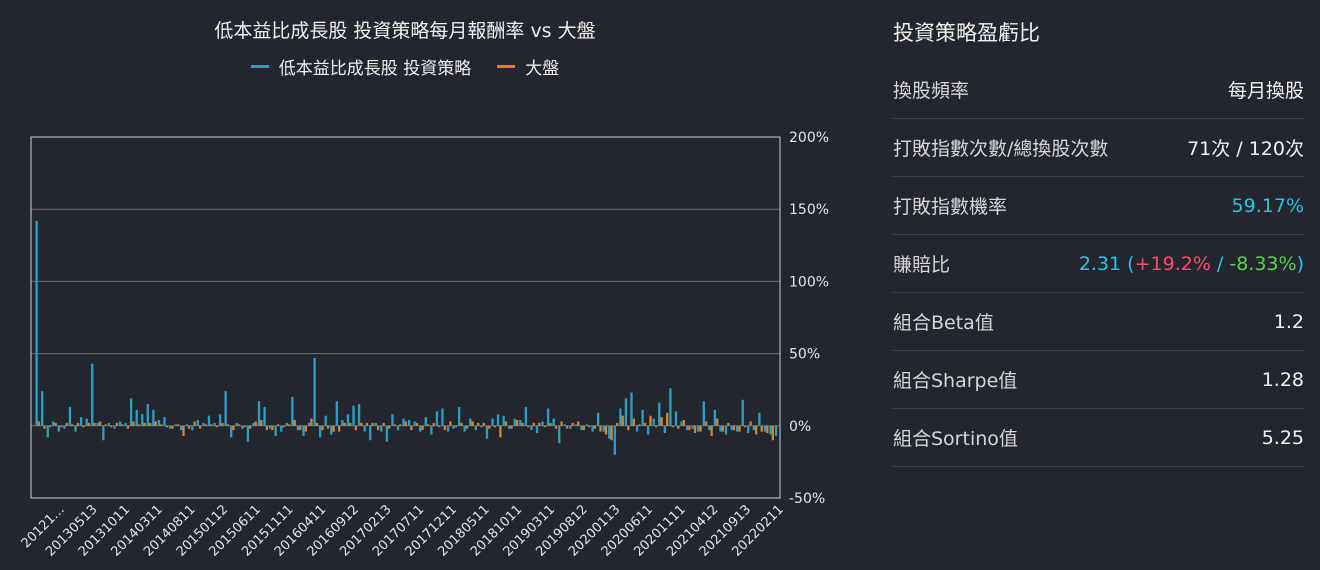 This screenshot has width=1320, height=570. I want to click on stat-row-beta: 組合Beta值 1.2, so click(1098, 322).